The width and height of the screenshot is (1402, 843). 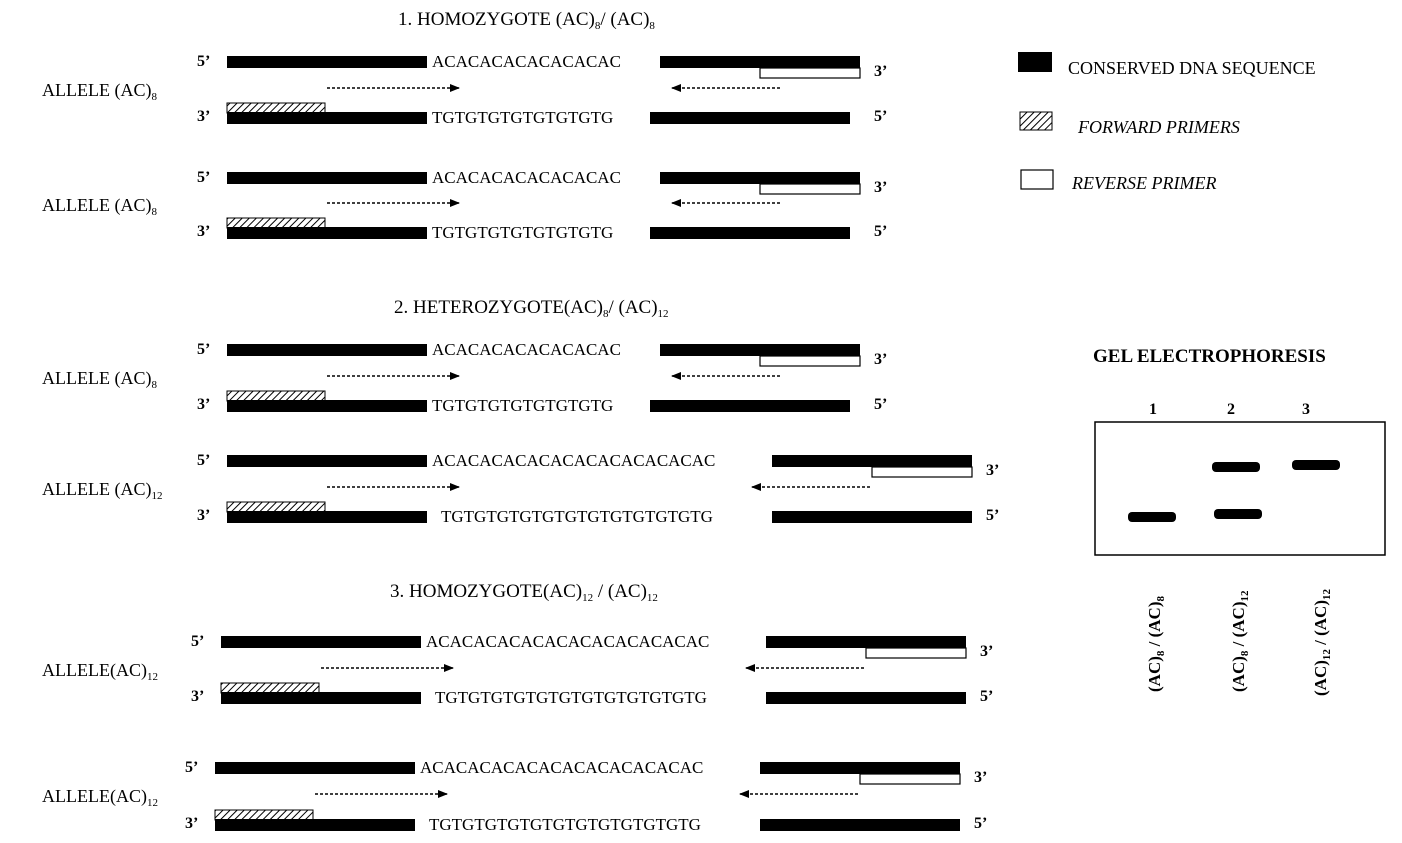 What do you see at coordinates (980, 777) in the screenshot?
I see `allele-p3-2-end-top-right: 3’` at bounding box center [980, 777].